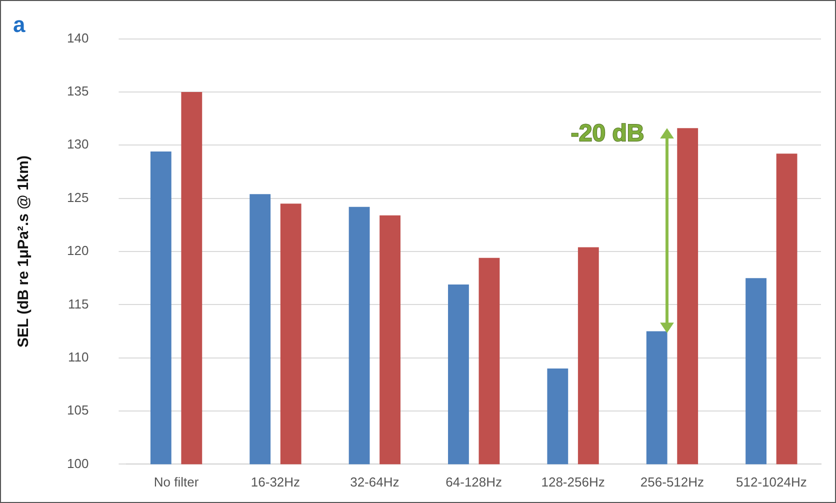 The image size is (836, 503). What do you see at coordinates (771, 482) in the screenshot?
I see `x-tick-label: 512-1024Hz` at bounding box center [771, 482].